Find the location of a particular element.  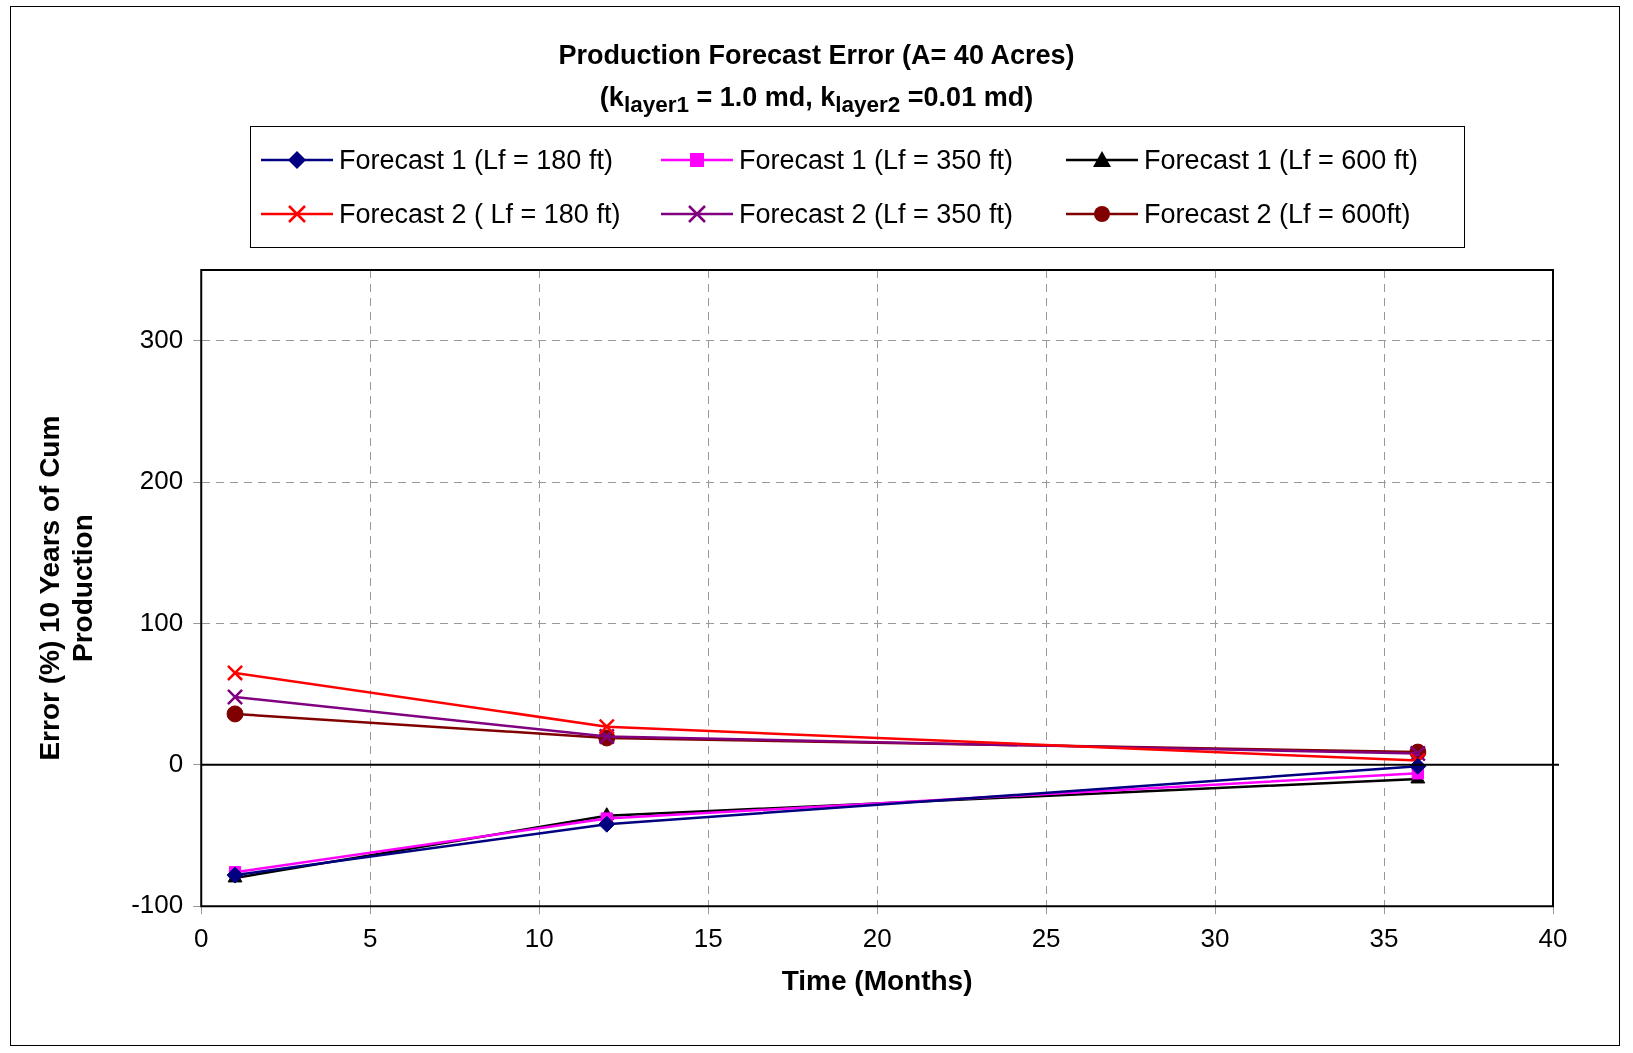

legend-label: Forecast 2 (Lf = 600ft) is located at coordinates (1277, 214).